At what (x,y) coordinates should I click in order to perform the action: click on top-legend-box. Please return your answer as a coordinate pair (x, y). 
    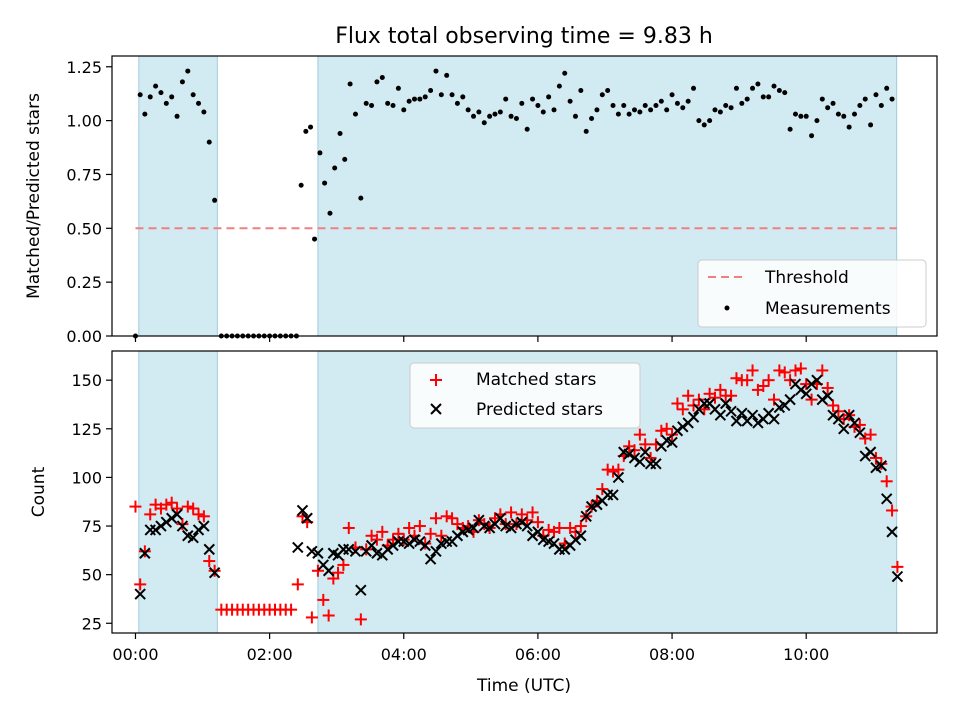
    Looking at the image, I should click on (812, 293).